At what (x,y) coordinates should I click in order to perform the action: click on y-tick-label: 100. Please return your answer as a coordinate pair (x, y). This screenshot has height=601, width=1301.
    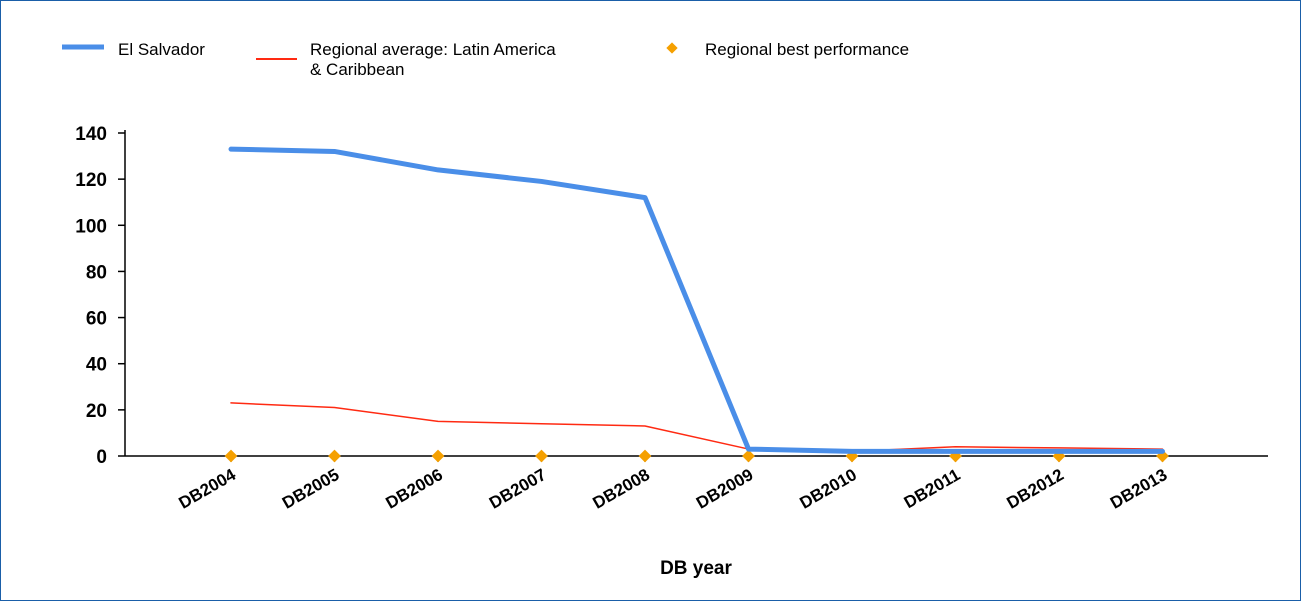
    Looking at the image, I should click on (91, 226).